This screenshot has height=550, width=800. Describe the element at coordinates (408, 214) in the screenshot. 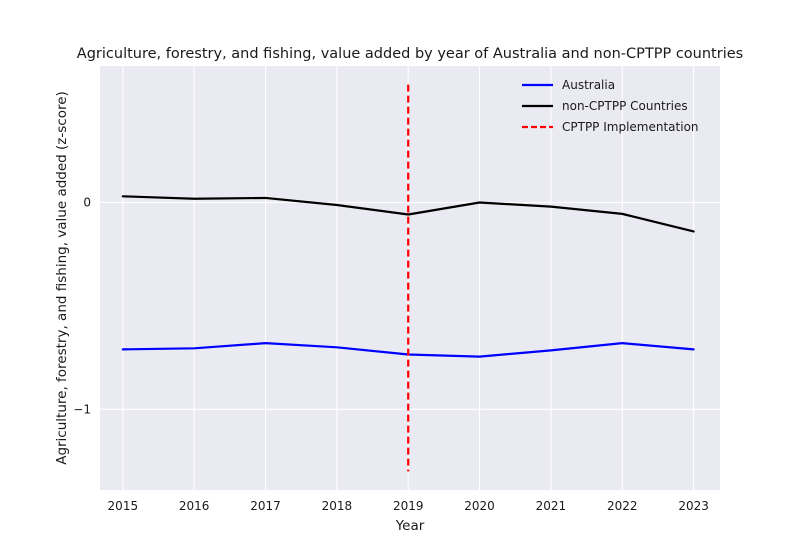

I see `series-line-non-cptpp-countries` at that location.